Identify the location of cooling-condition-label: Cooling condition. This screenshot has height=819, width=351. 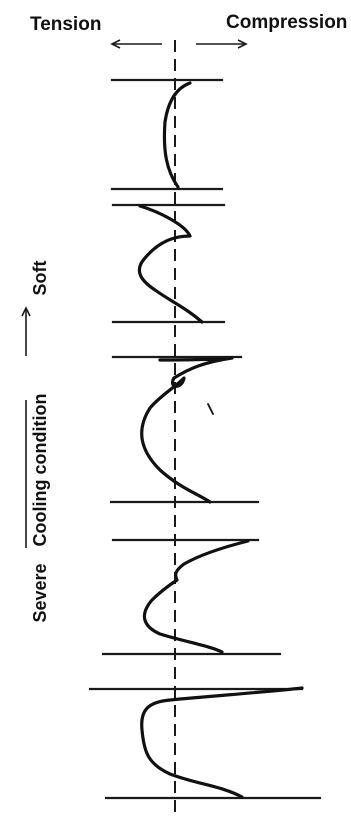
(40, 470).